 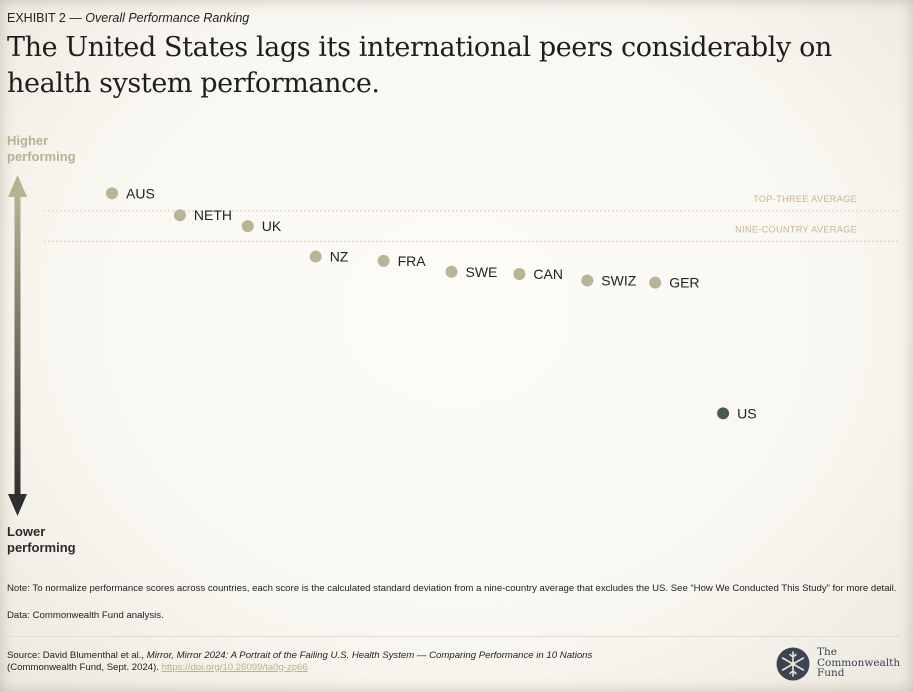 I want to click on source-prefix: Source: David Blumenthal et al.,, so click(x=76, y=655).